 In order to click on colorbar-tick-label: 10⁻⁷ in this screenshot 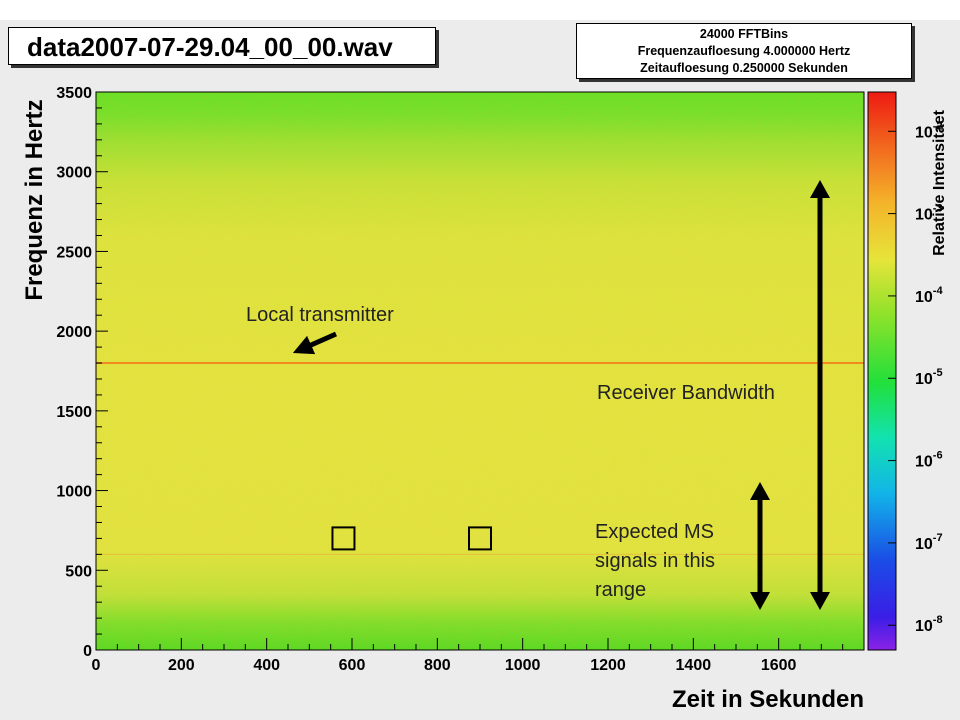, I will do `click(929, 542)`.